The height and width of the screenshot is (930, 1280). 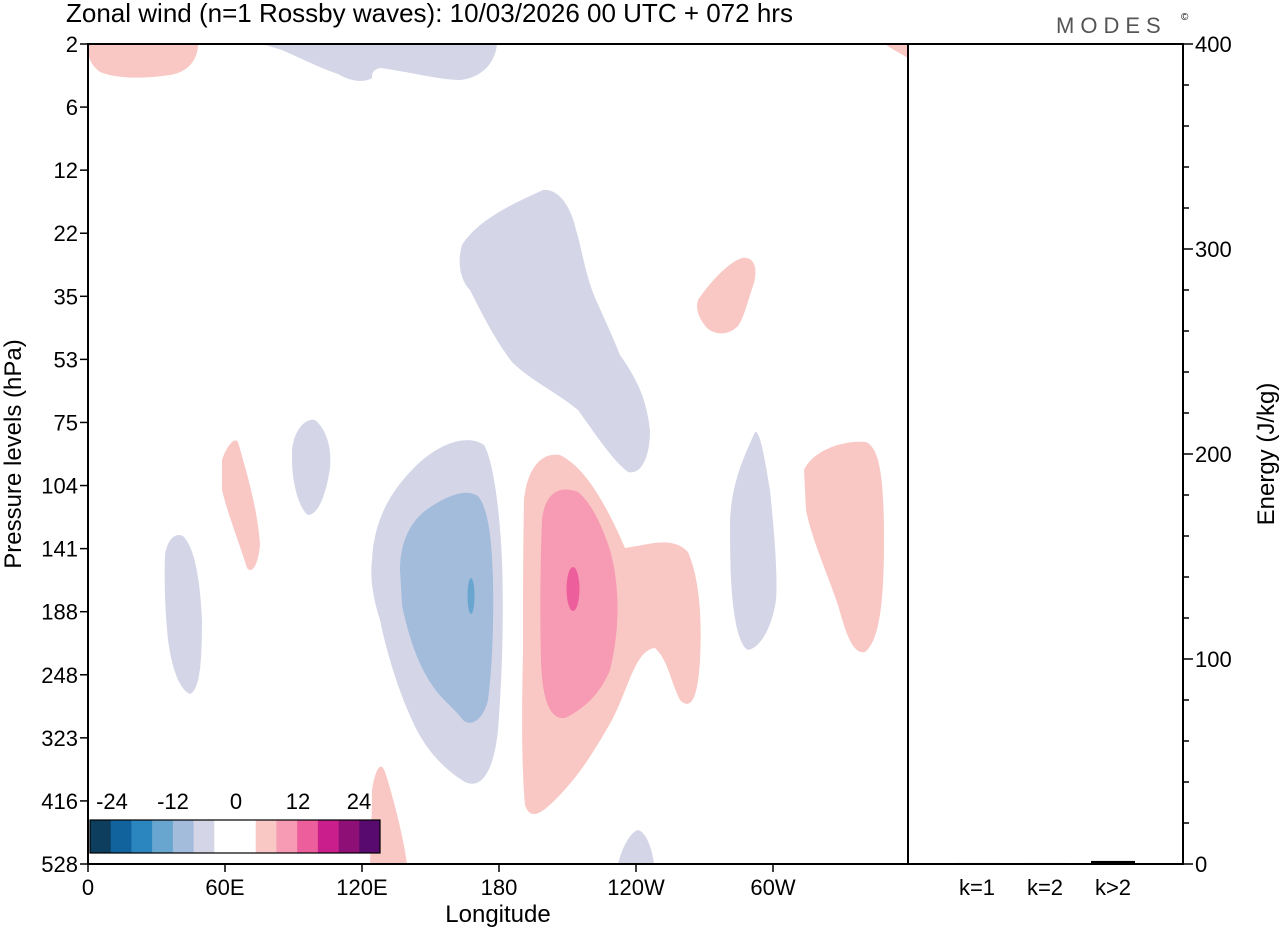 I want to click on energy-bar-label: k>2, so click(x=1113, y=887).